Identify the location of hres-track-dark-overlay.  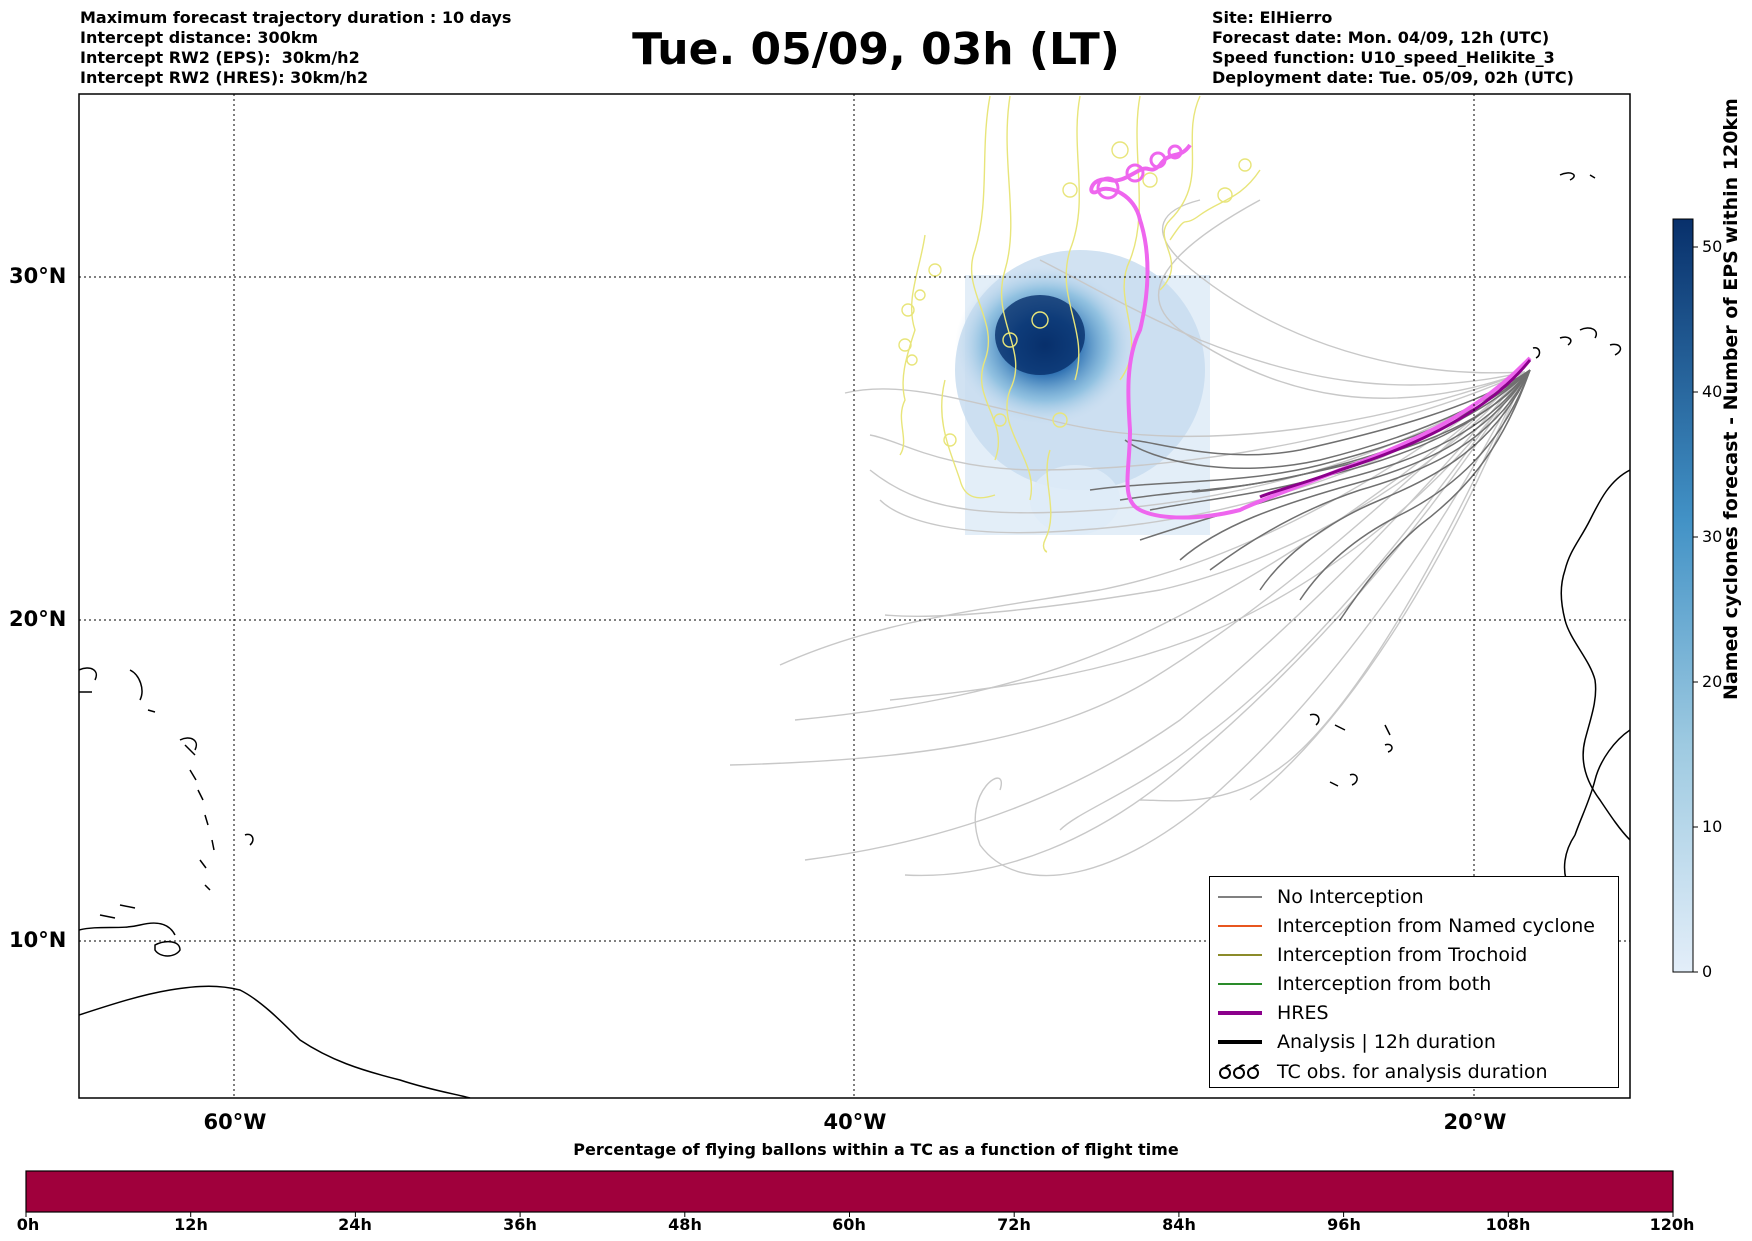
(1395, 429).